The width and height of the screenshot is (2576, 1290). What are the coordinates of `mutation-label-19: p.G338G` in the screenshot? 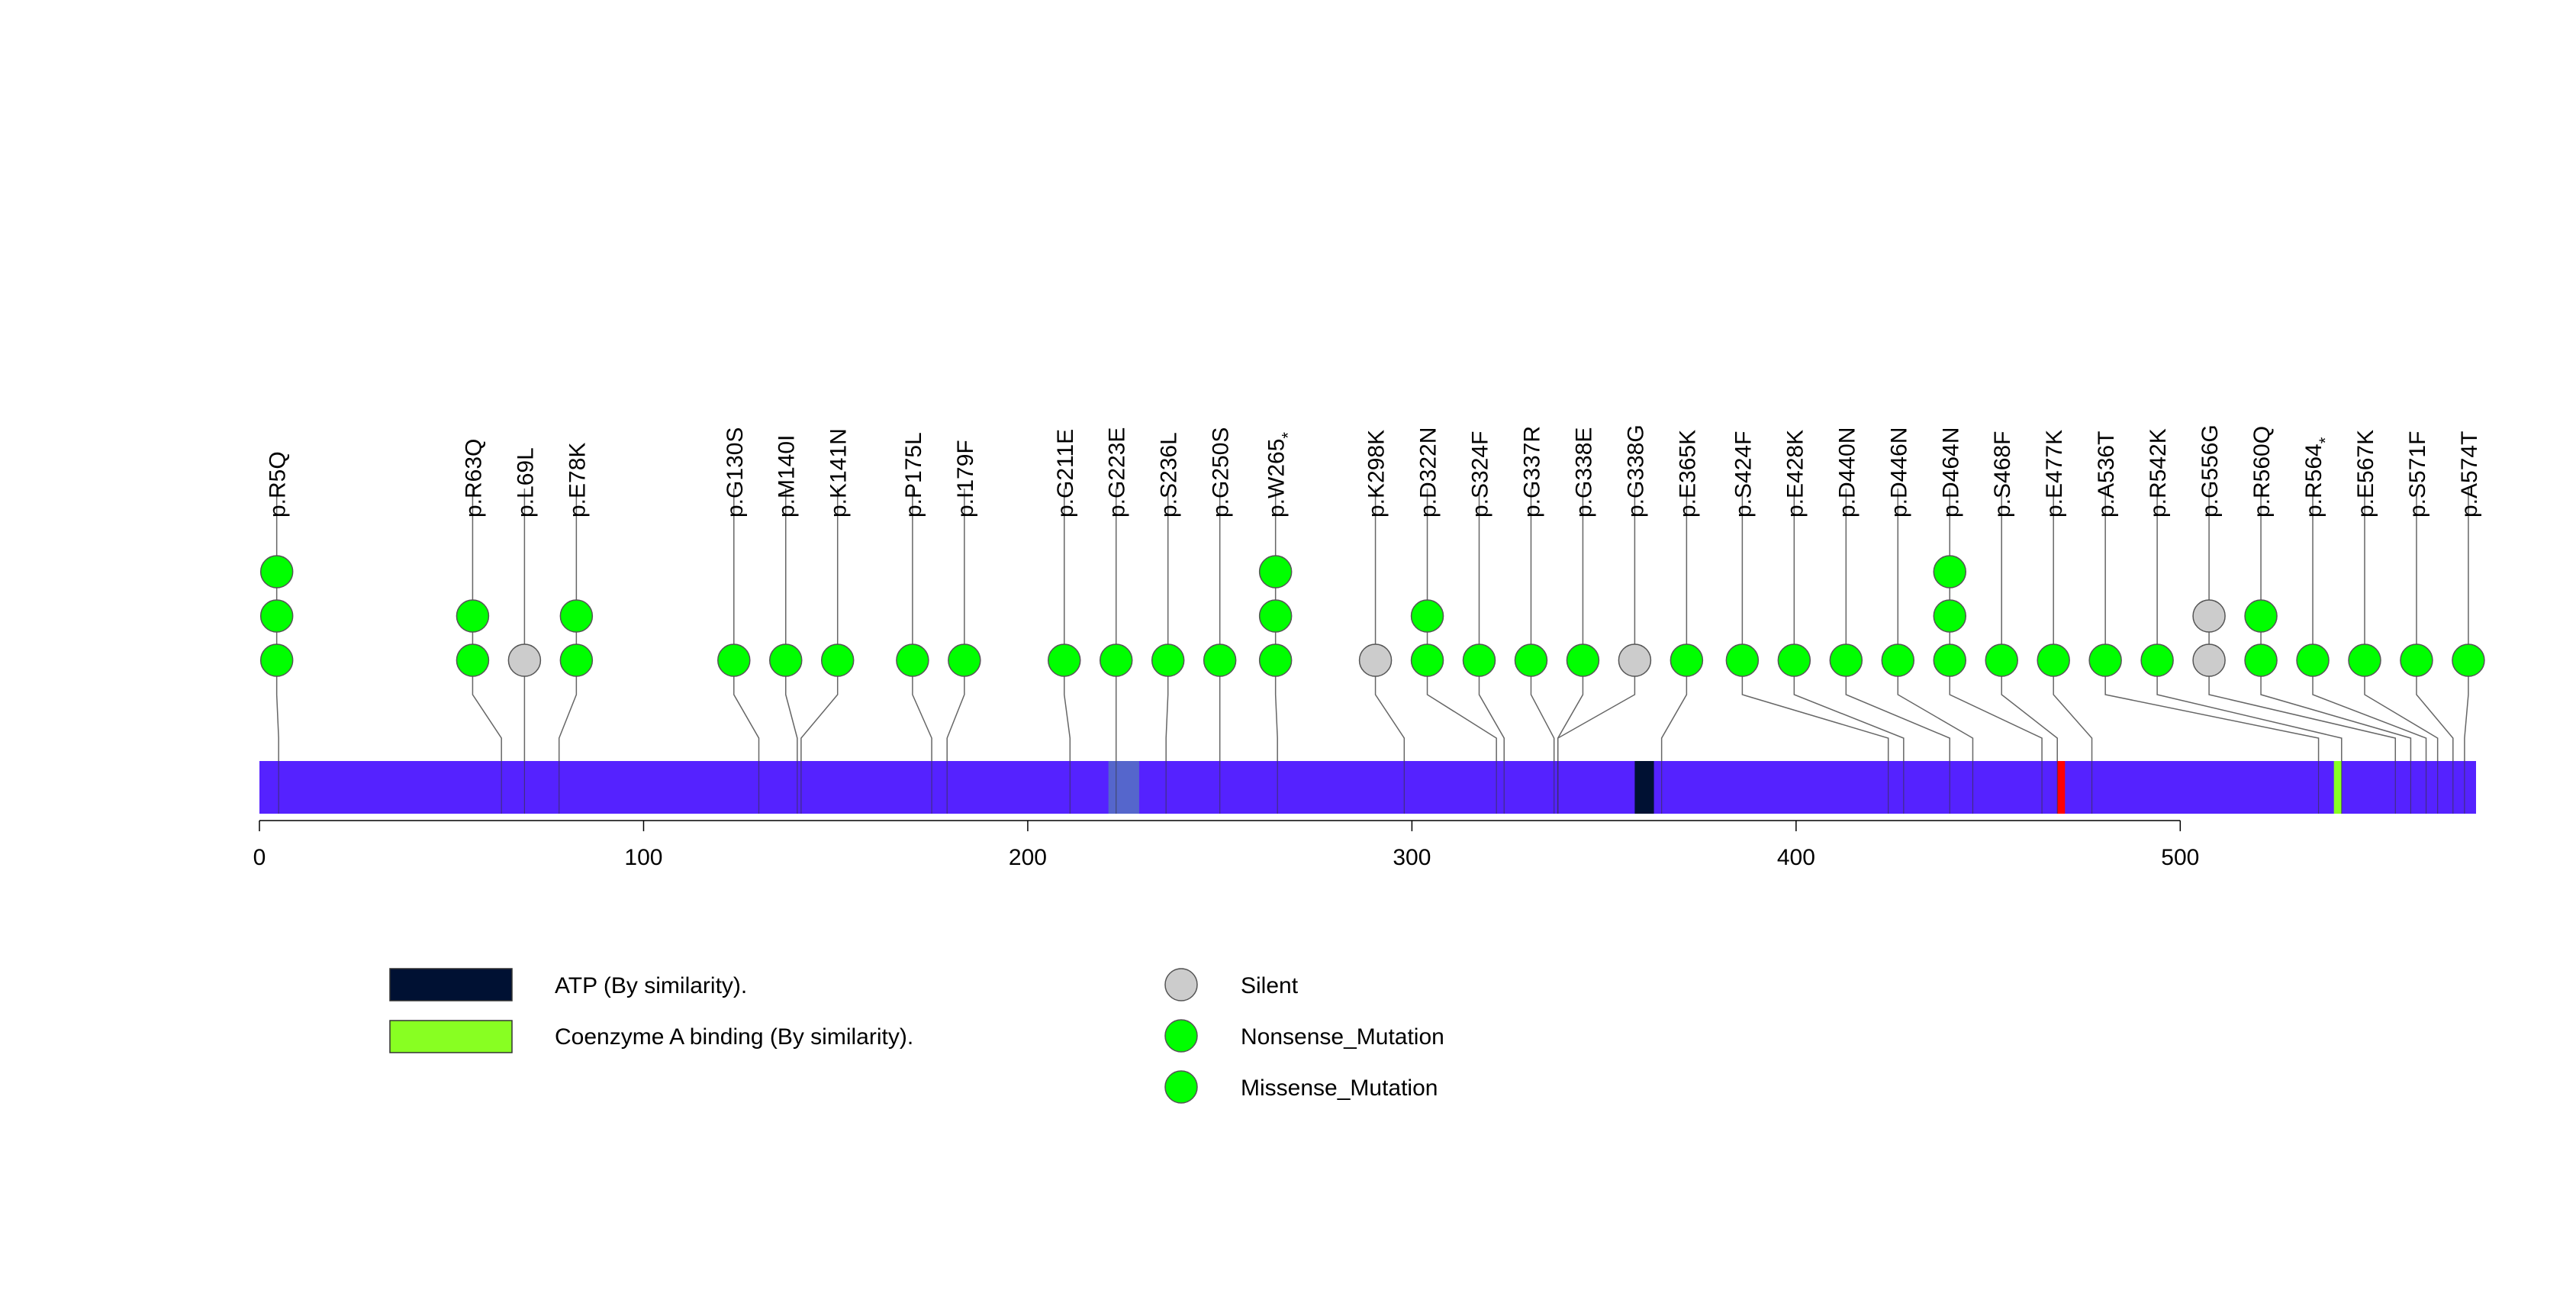 It's located at (1635, 471).